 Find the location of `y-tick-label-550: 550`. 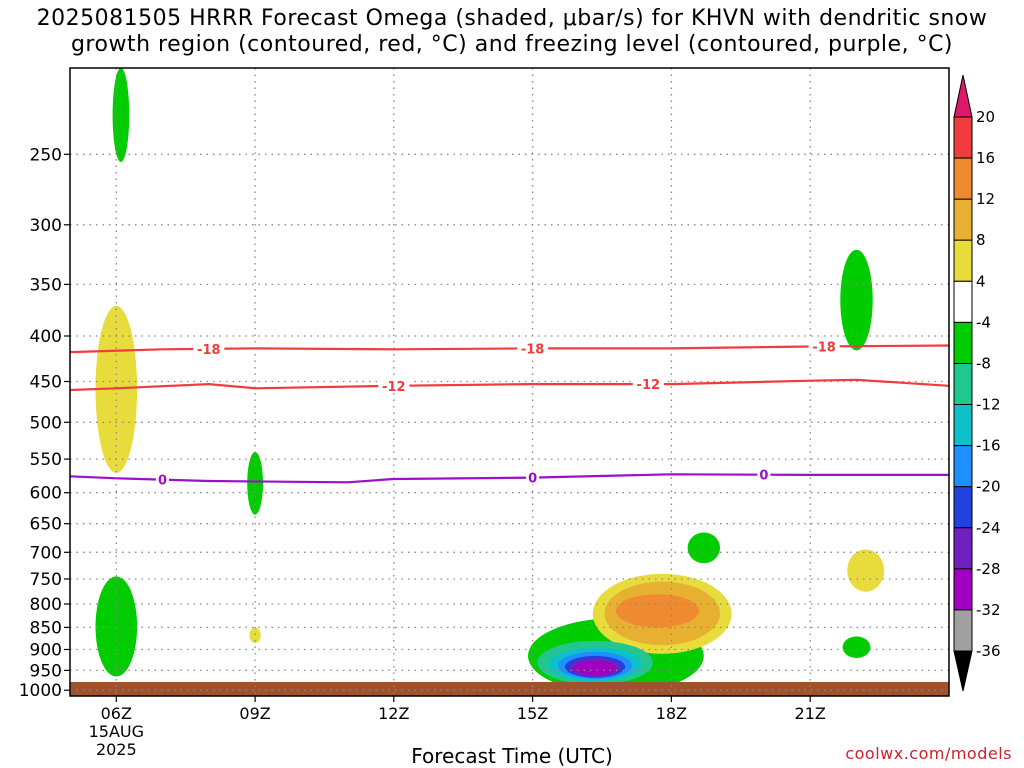

y-tick-label-550: 550 is located at coordinates (46, 460).